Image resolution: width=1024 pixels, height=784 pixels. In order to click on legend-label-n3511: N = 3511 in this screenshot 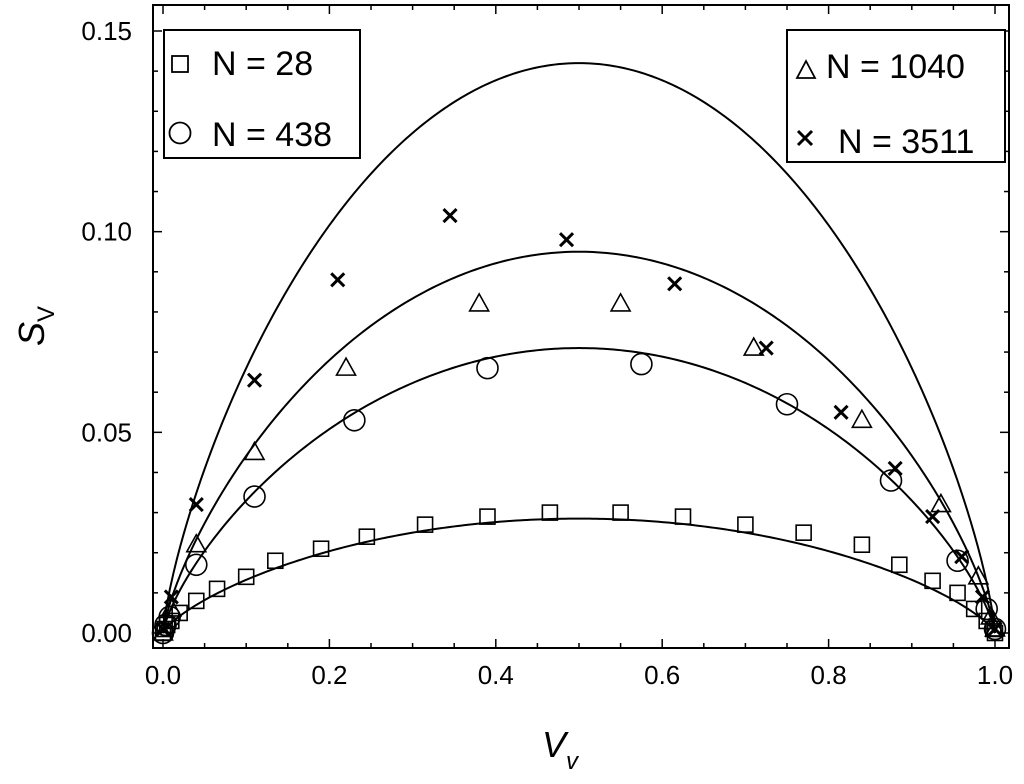, I will do `click(906, 142)`.